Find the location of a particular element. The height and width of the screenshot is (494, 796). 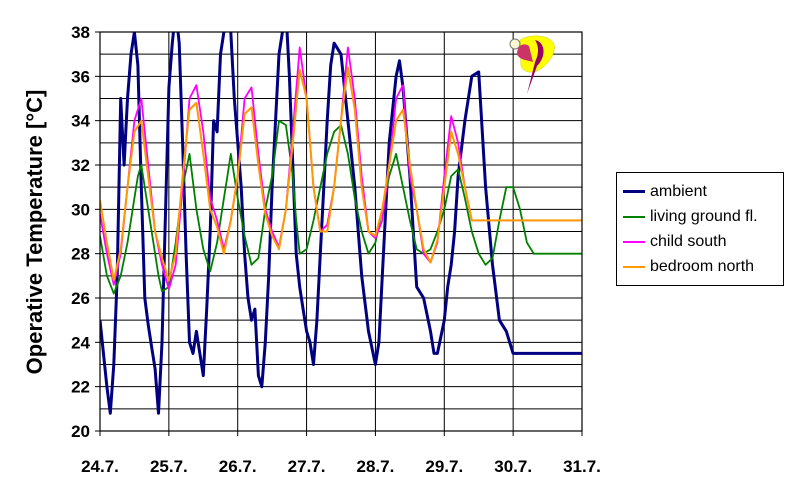

y-tick-label: 26 is located at coordinates (80, 298).